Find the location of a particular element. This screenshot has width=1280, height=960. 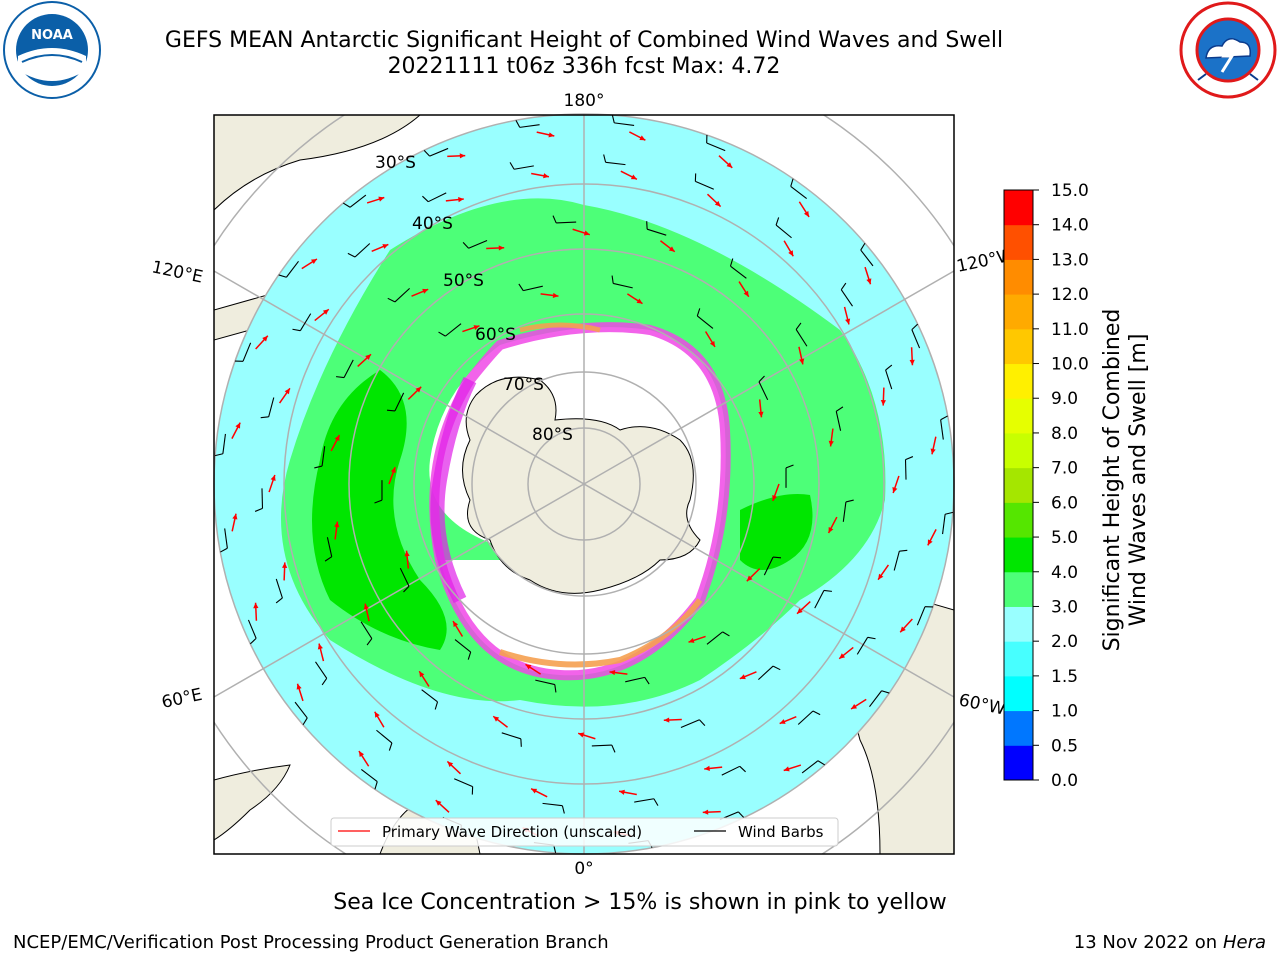

wave-zone-4-5m-east is located at coordinates (776, 532).